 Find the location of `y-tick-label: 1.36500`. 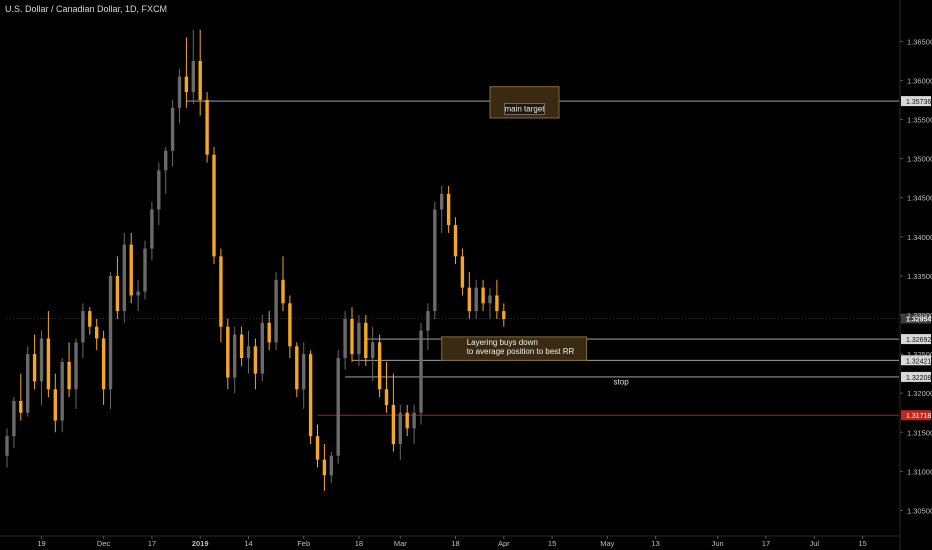

y-tick-label: 1.36500 is located at coordinates (919, 41).